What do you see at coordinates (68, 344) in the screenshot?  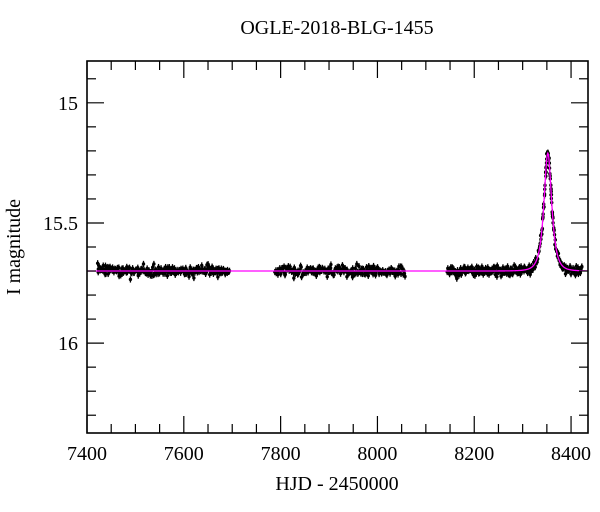 I see `y-tick-label: 16` at bounding box center [68, 344].